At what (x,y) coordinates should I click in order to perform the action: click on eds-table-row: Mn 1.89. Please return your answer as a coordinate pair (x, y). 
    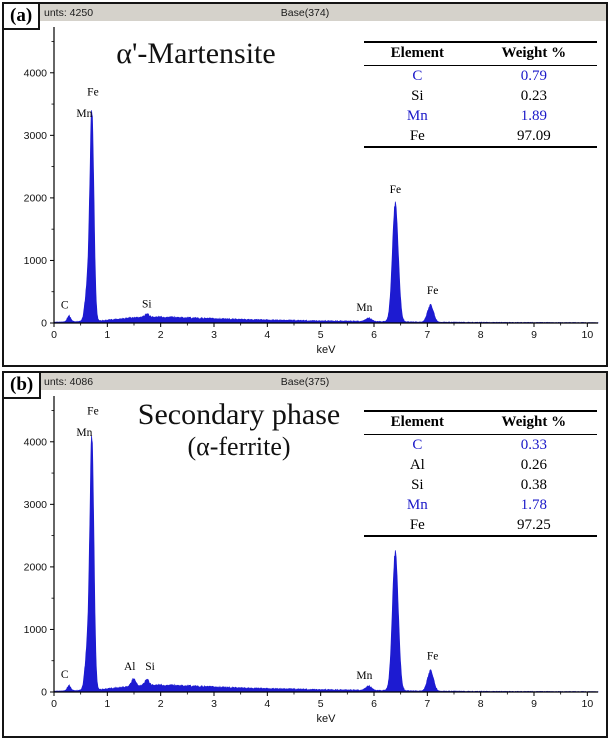
    Looking at the image, I should click on (480, 116).